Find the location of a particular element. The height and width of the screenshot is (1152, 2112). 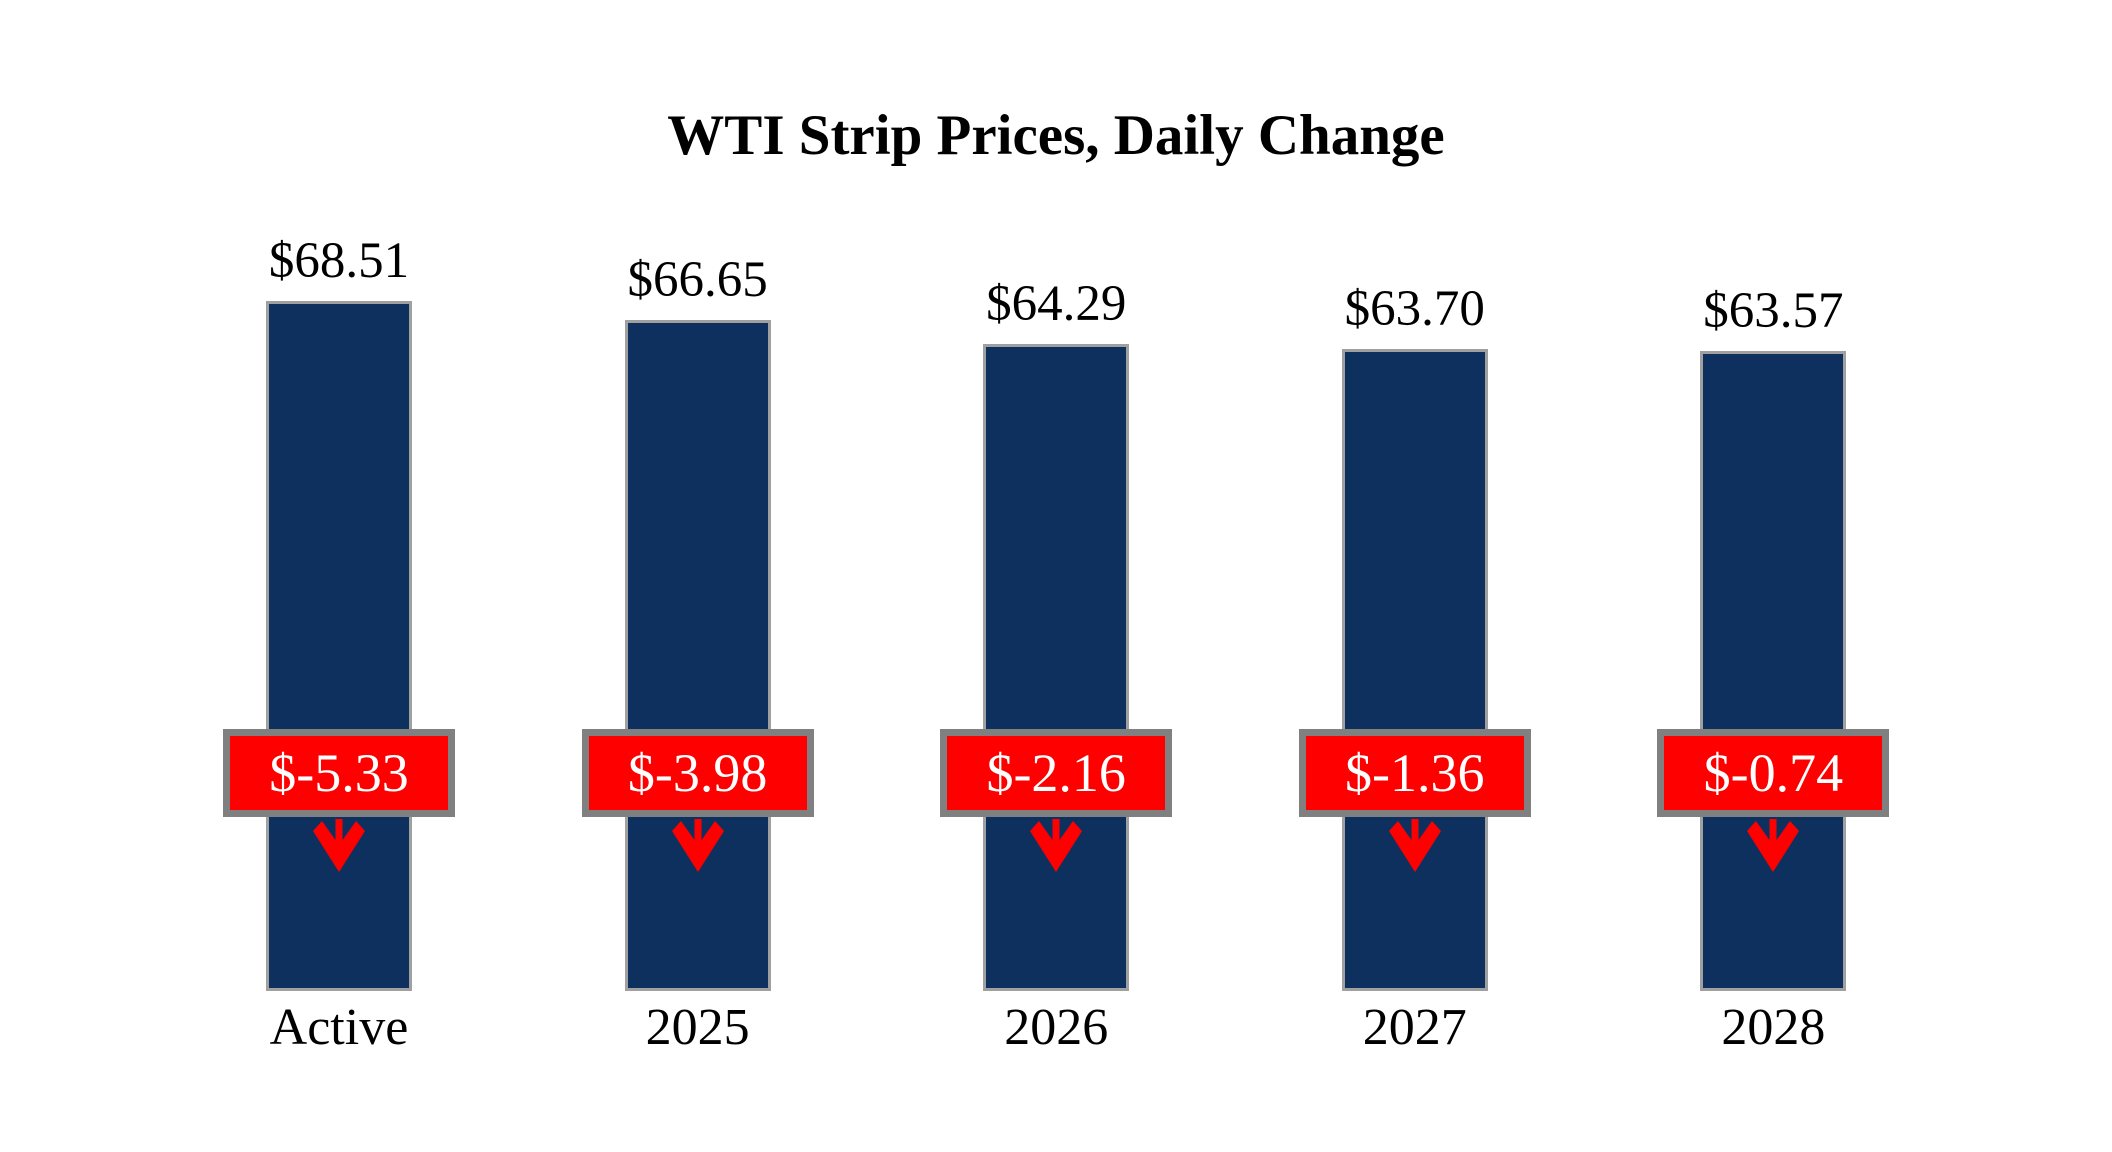

daily-change-badge: $-2.16 is located at coordinates (1056, 773).